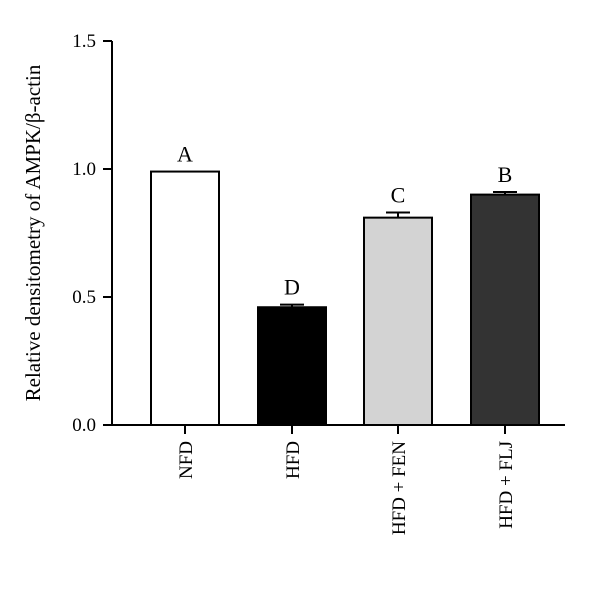  What do you see at coordinates (346, 480) in the screenshot?
I see `x-ticks-group: NFD HFD HFD + FEN HFD + FLJ` at bounding box center [346, 480].